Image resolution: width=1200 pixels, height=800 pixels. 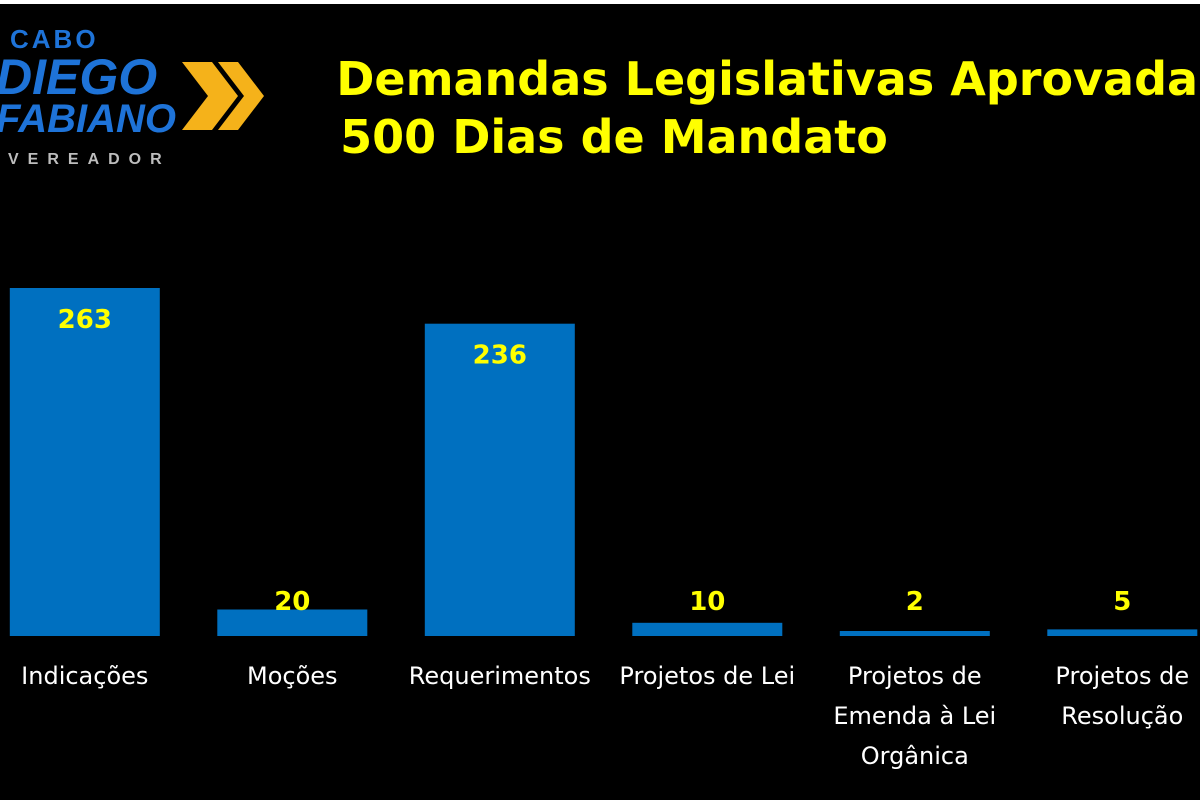 I want to click on top-border-strip, so click(x=600, y=2).